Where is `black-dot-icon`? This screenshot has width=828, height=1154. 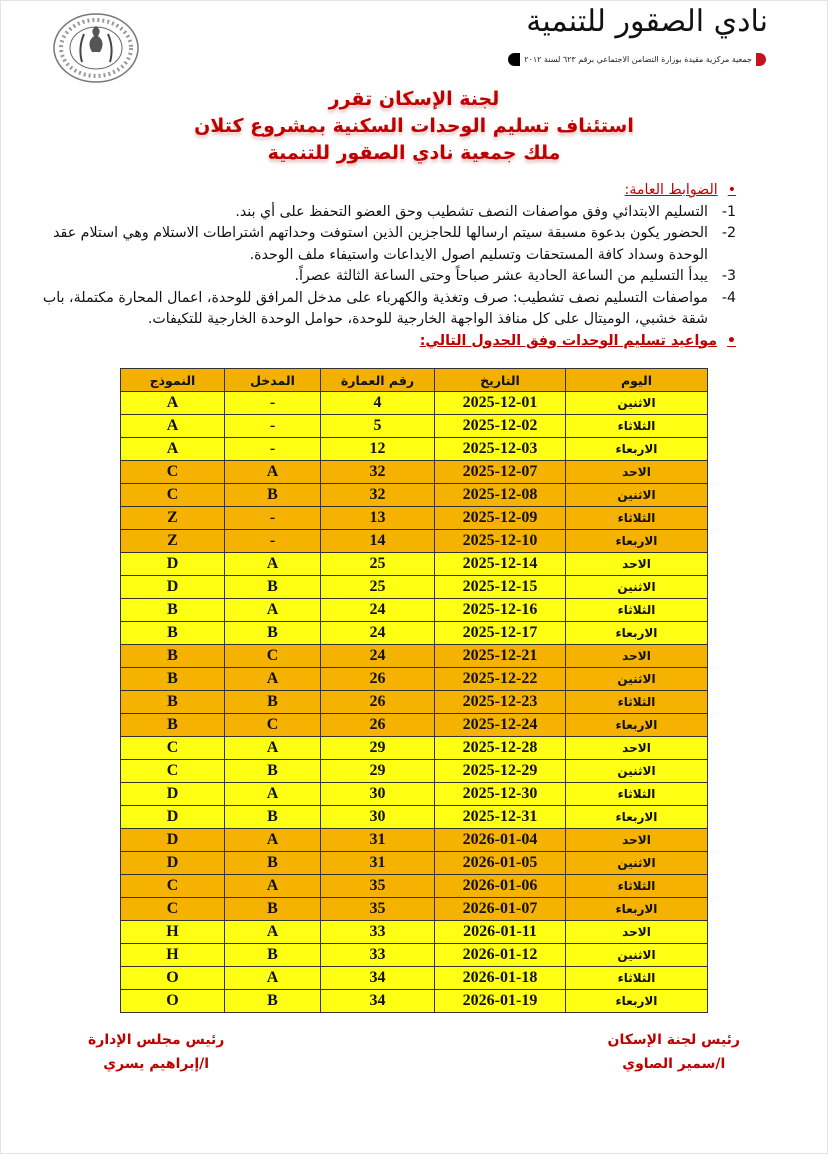 black-dot-icon is located at coordinates (514, 59).